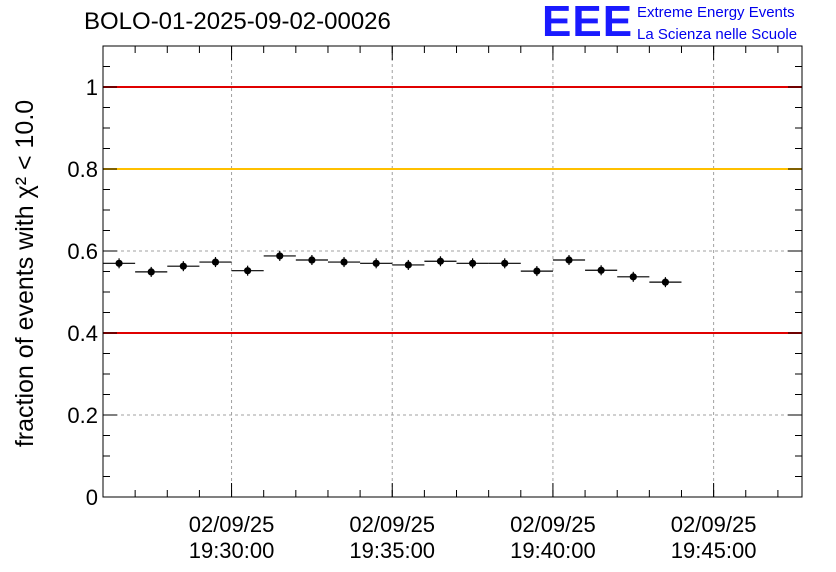 The width and height of the screenshot is (836, 572). What do you see at coordinates (82, 333) in the screenshot?
I see `y-tick-label: 0.4` at bounding box center [82, 333].